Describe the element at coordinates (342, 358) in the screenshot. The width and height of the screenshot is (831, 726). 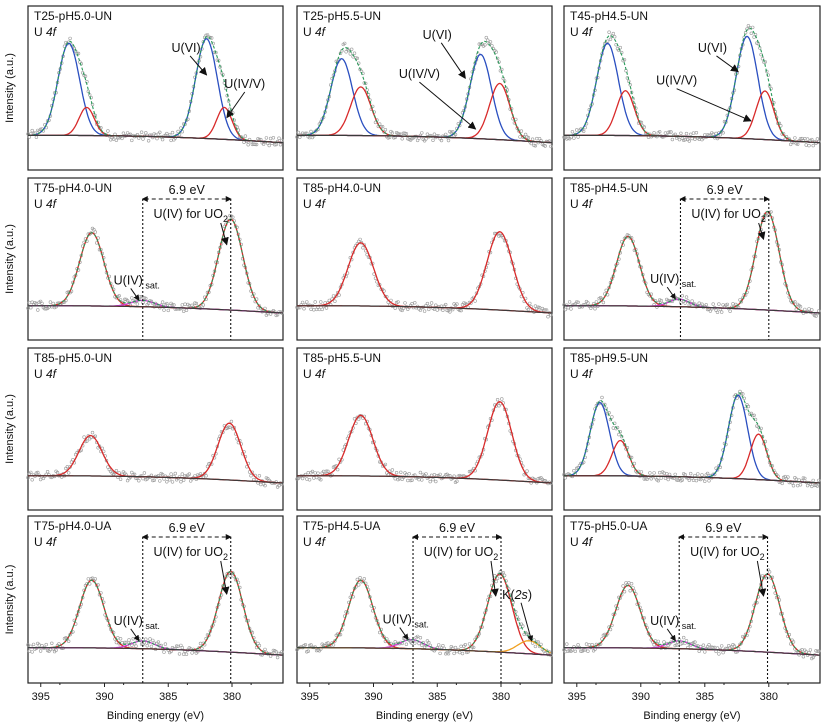
I see `panel-title: T85-pH5.5-UN` at that location.